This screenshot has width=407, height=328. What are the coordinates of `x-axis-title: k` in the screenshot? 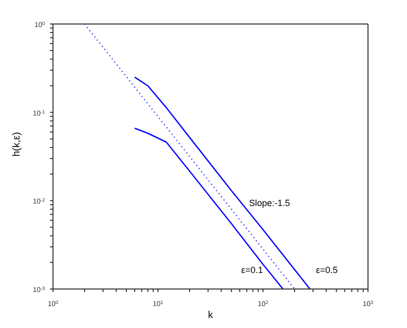 It's located at (211, 315).